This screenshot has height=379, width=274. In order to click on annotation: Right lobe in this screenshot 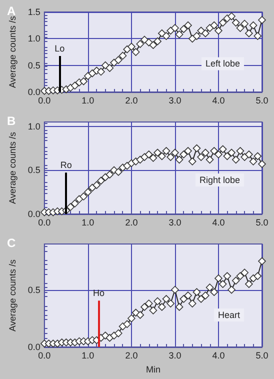, I will do `click(219, 179)`.